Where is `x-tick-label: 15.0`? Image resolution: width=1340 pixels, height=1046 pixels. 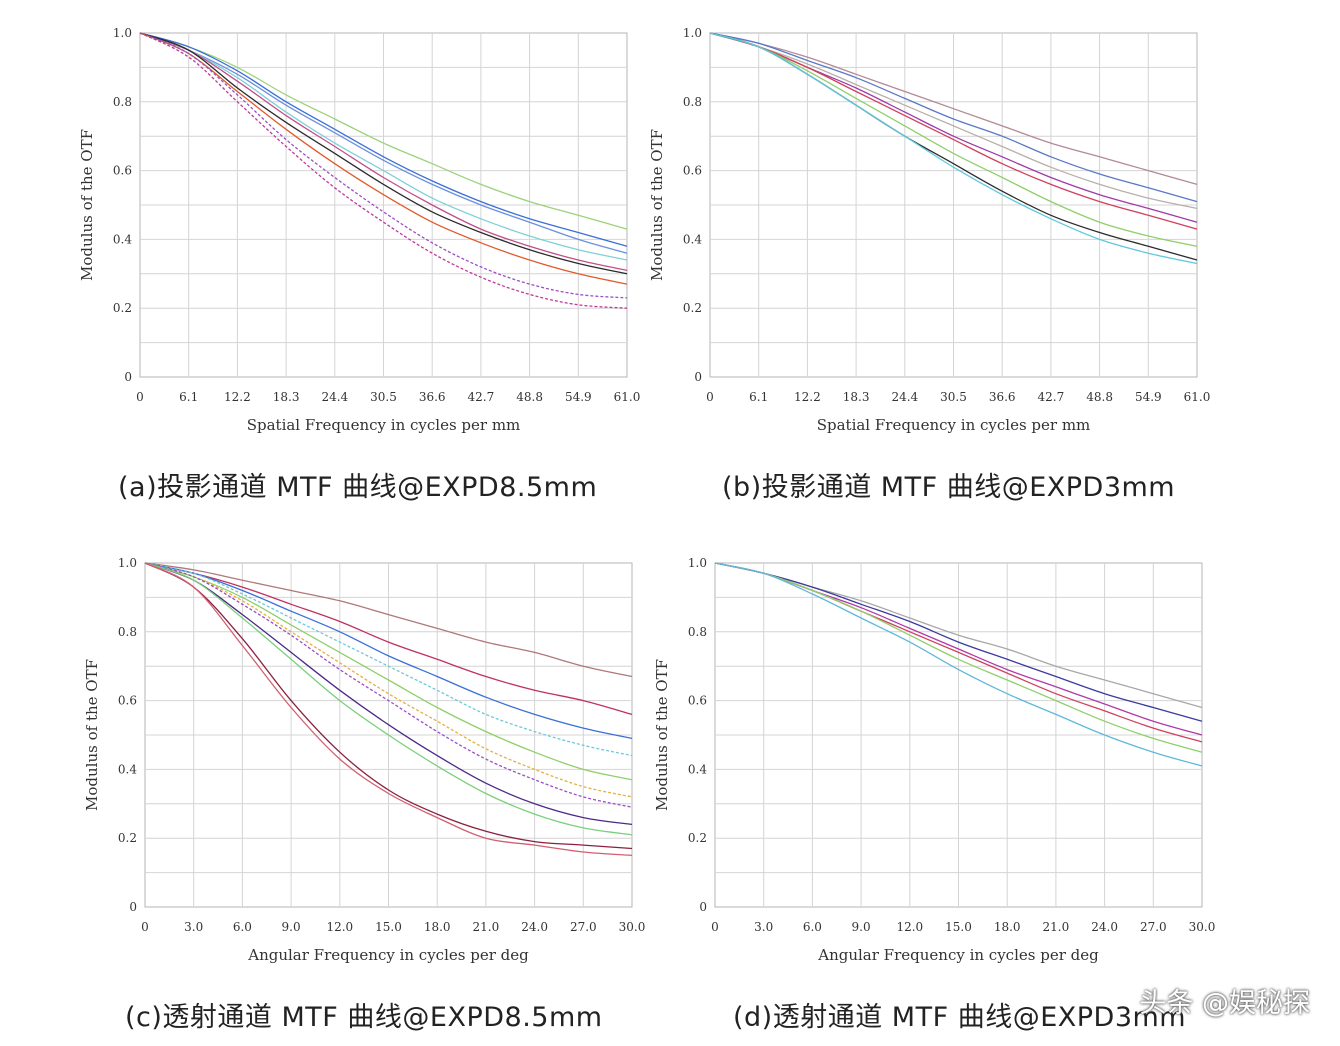 x-tick-label: 15.0 is located at coordinates (958, 927).